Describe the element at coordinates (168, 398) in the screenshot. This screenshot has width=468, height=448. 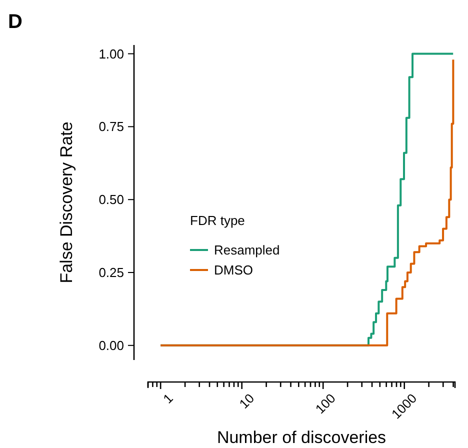
I see `x-tick-label: 1` at that location.